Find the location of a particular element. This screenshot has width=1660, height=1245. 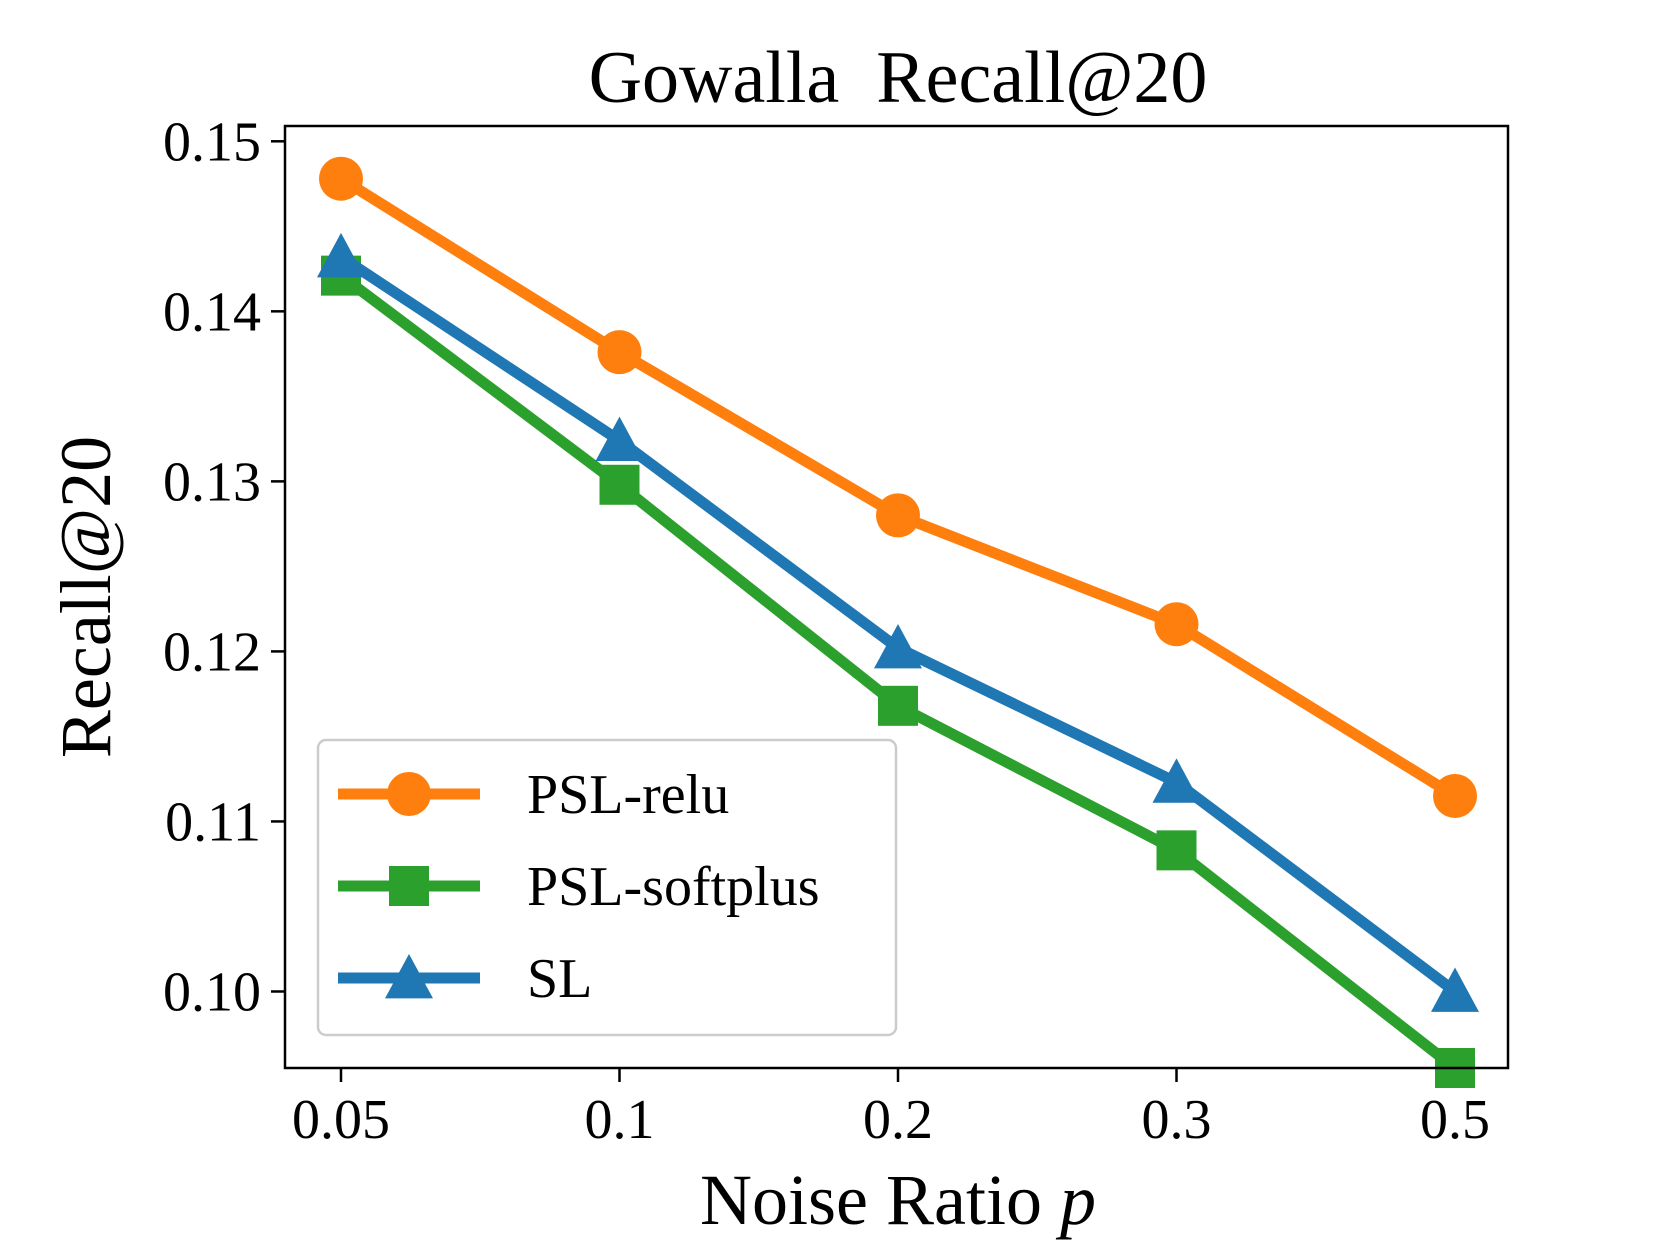

legend: PSL-relu PSL-softplus SL is located at coordinates (607, 887).